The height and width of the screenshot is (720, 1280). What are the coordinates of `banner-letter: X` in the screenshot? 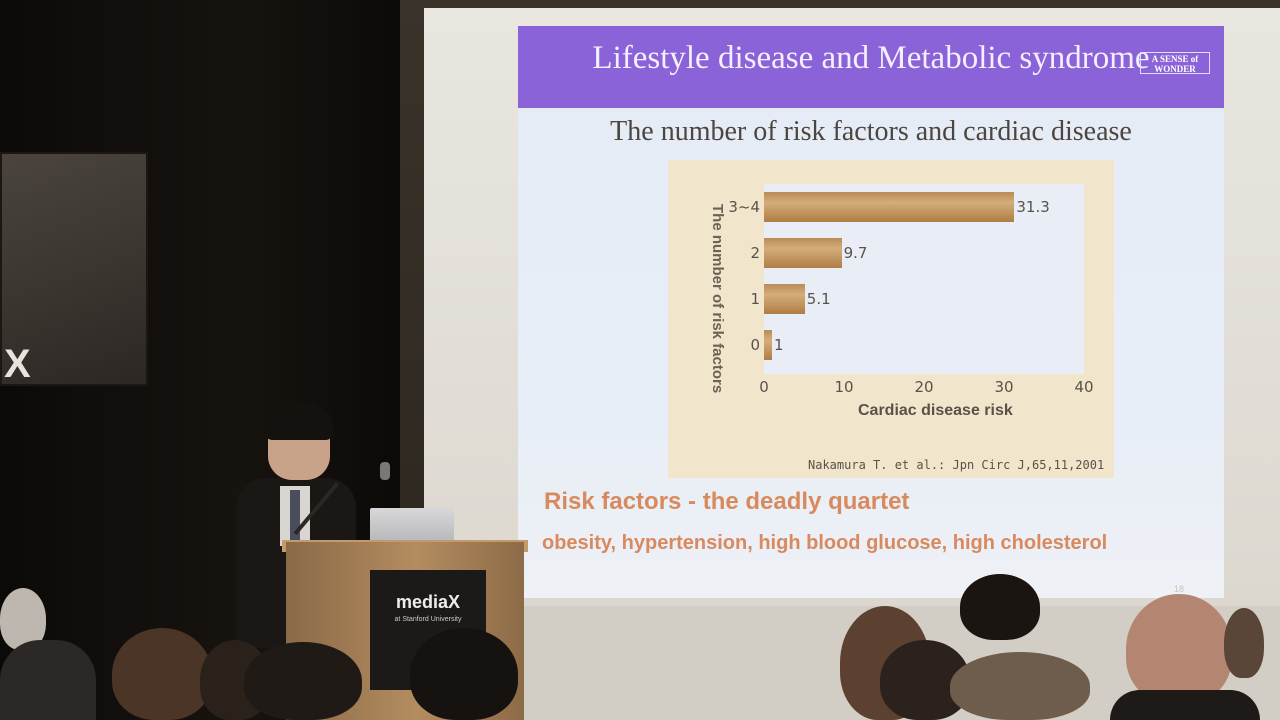 It's located at (17, 364).